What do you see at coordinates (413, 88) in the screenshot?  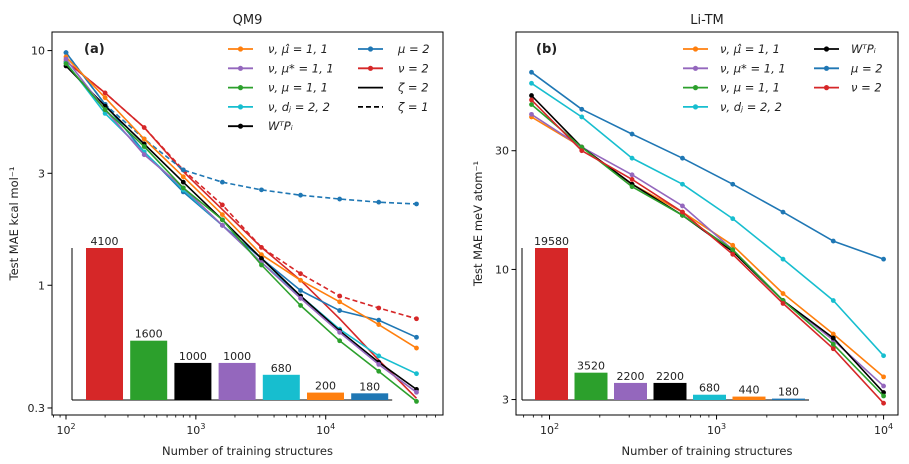 I see `legend-label: ζ = 2` at bounding box center [413, 88].